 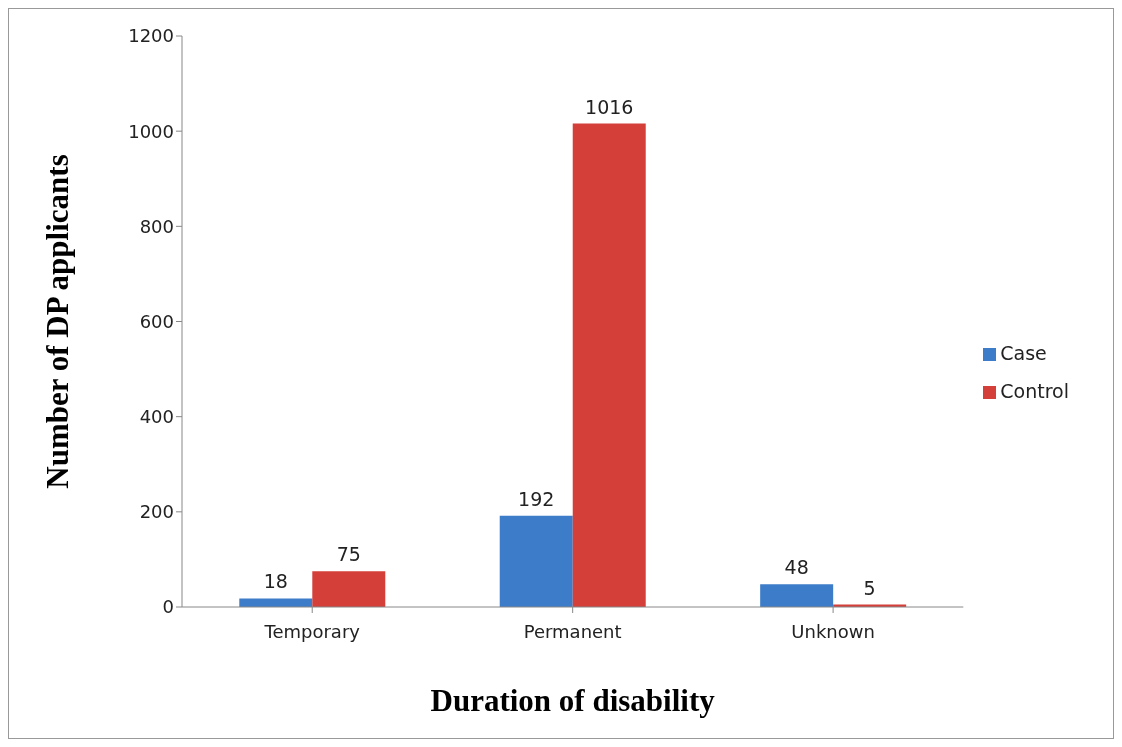 I want to click on legend-label: Control, so click(x=1034, y=390).